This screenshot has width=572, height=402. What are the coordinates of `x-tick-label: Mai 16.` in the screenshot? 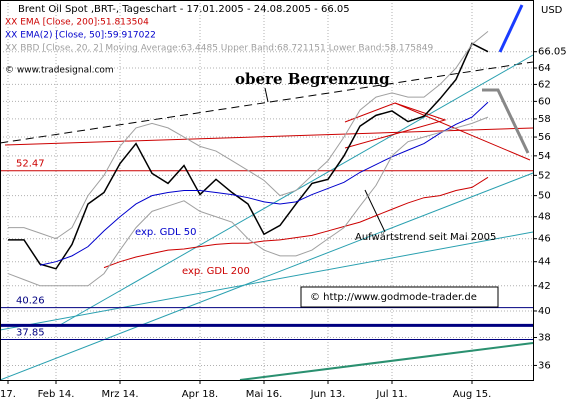 It's located at (264, 394).